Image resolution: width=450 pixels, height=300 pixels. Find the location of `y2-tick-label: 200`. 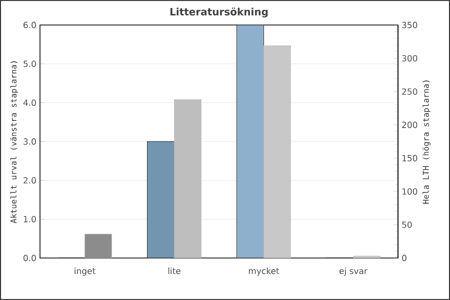

y2-tick-label: 200 is located at coordinates (410, 125).